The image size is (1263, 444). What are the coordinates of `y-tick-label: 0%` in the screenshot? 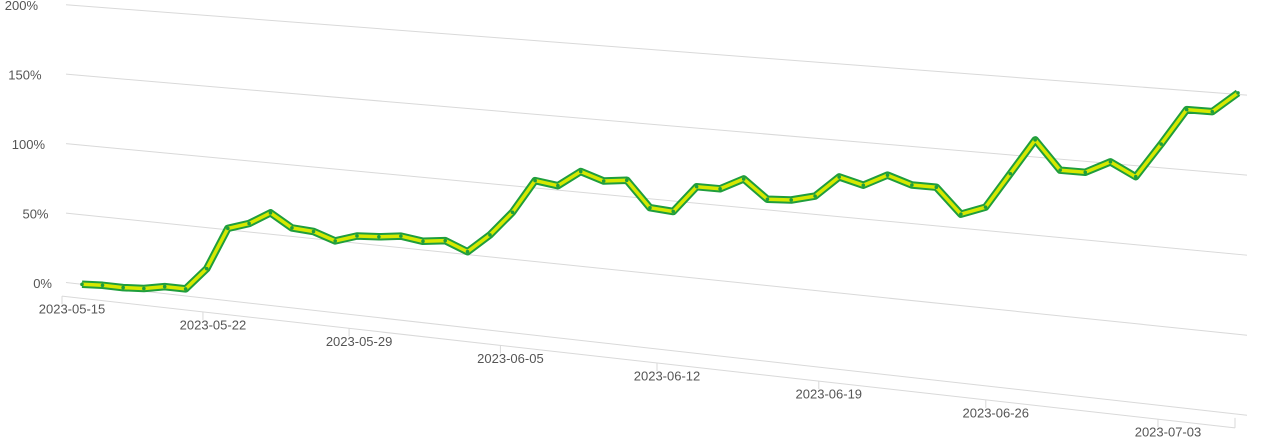 It's located at (42, 283).